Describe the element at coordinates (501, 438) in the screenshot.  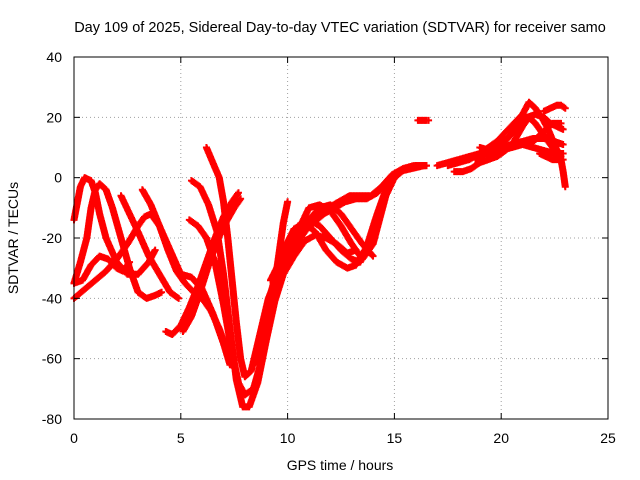
I see `x-tick-label: 20` at that location.